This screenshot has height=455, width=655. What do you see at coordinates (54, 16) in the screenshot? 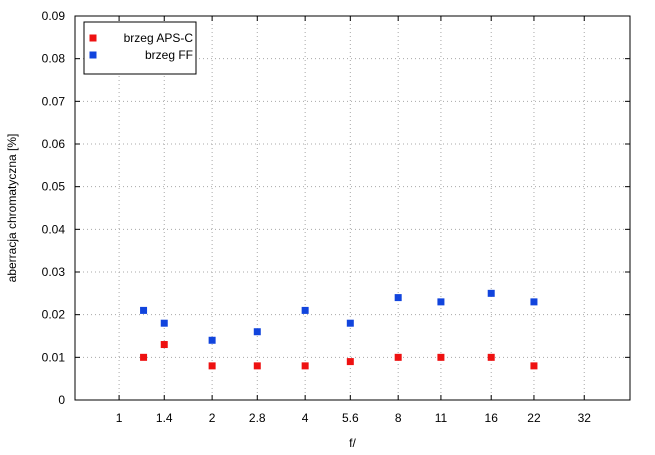
I see `y-tick-label: 0.09` at bounding box center [54, 16].